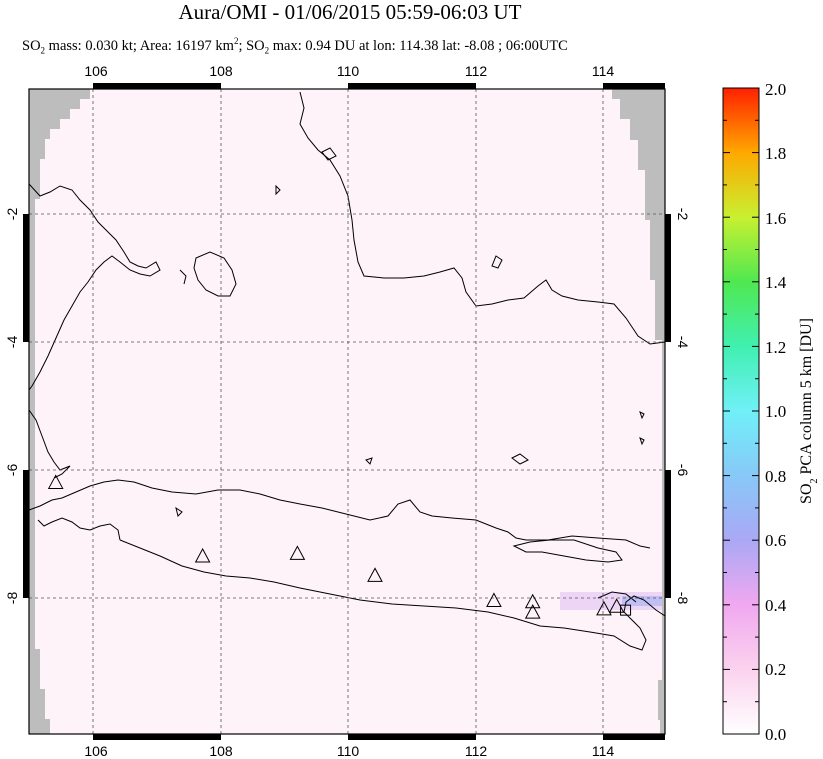 This screenshot has width=823, height=759. I want to click on no-data-left, so click(59, 411).